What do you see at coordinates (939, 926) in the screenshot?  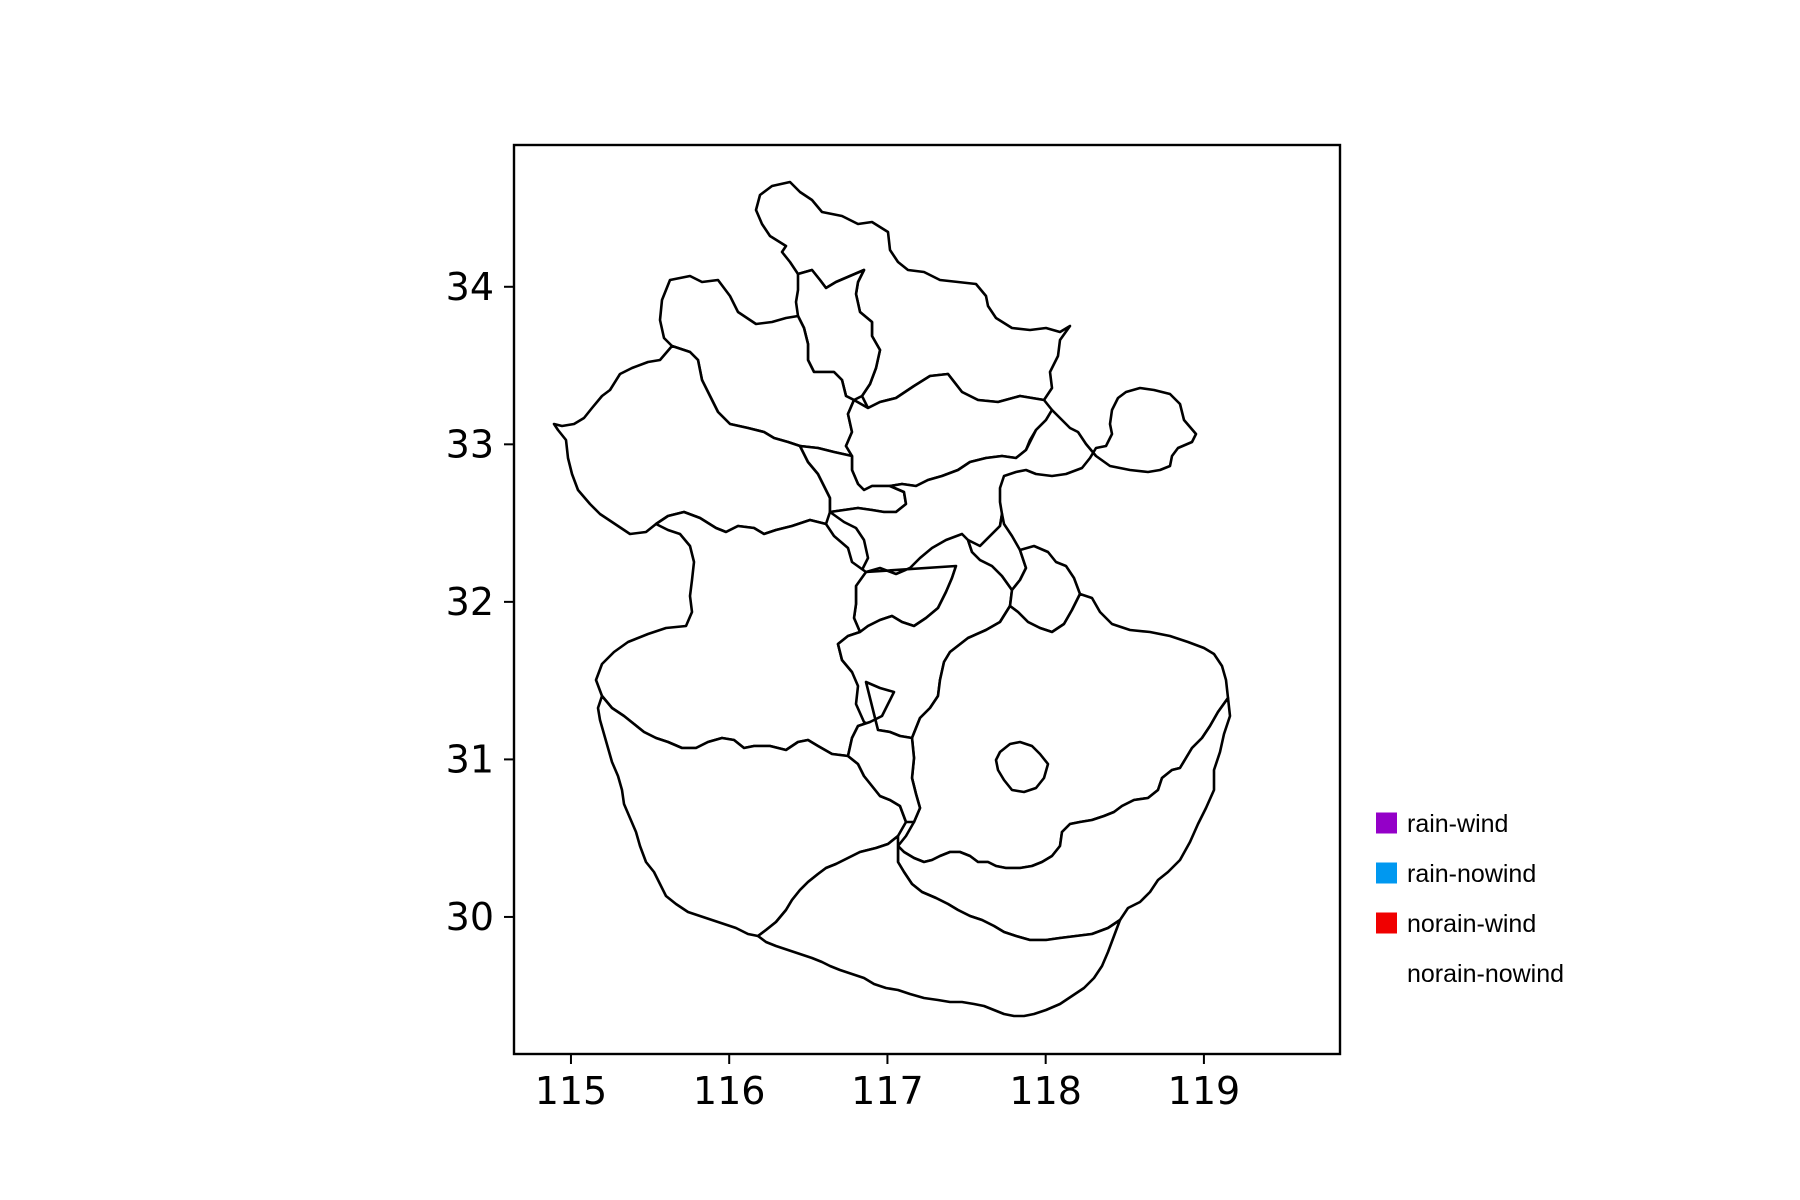 I see `region-huangshan` at bounding box center [939, 926].